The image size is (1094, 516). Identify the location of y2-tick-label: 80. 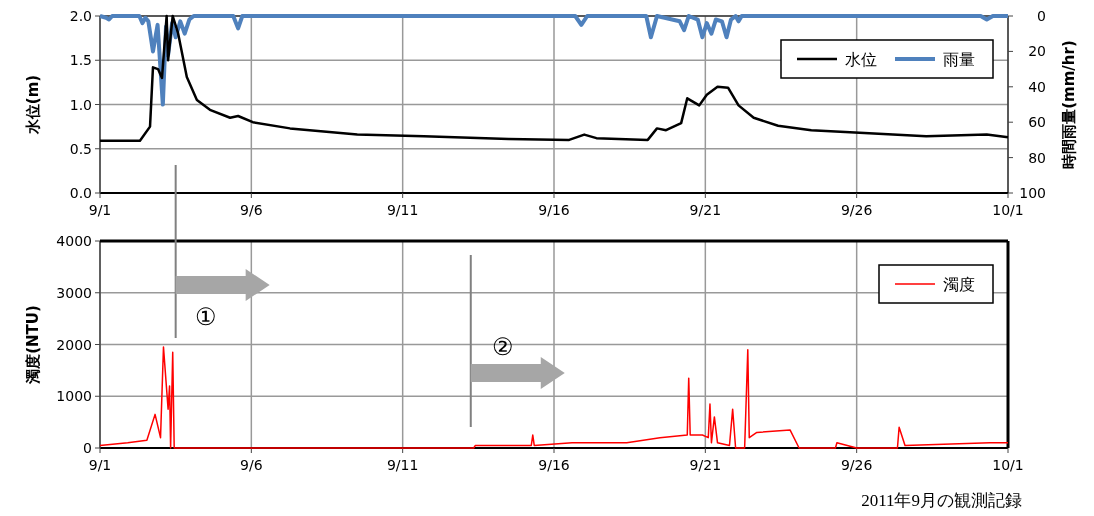
(1037, 157).